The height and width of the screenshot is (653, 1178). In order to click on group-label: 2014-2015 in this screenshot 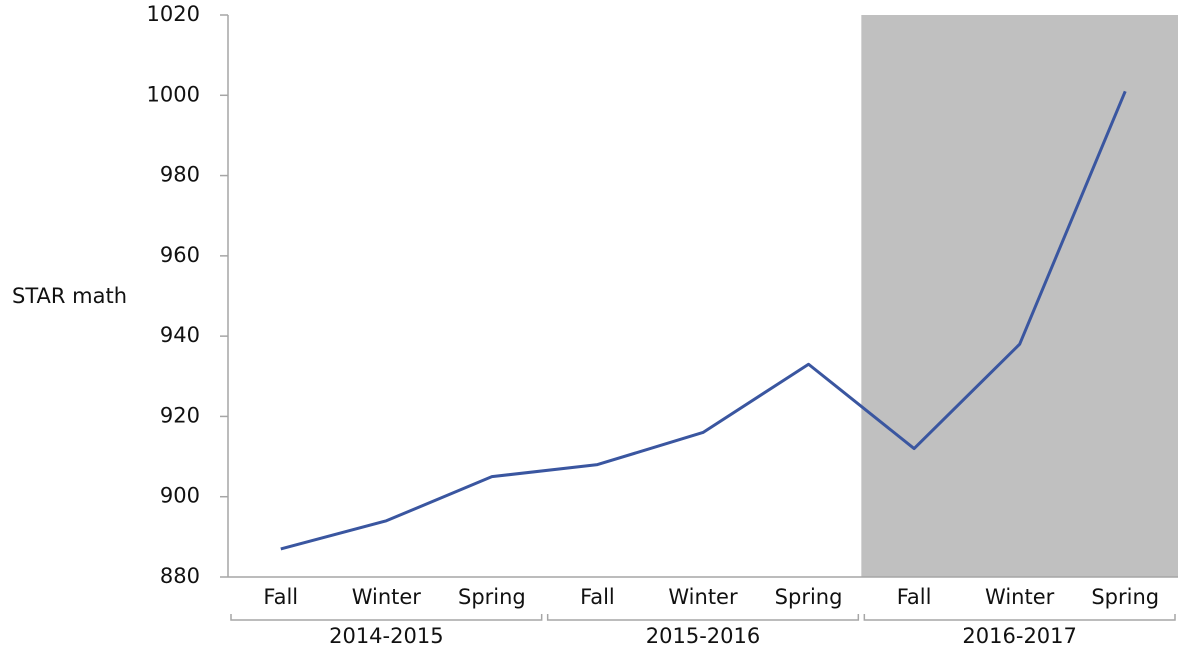, I will do `click(386, 636)`.